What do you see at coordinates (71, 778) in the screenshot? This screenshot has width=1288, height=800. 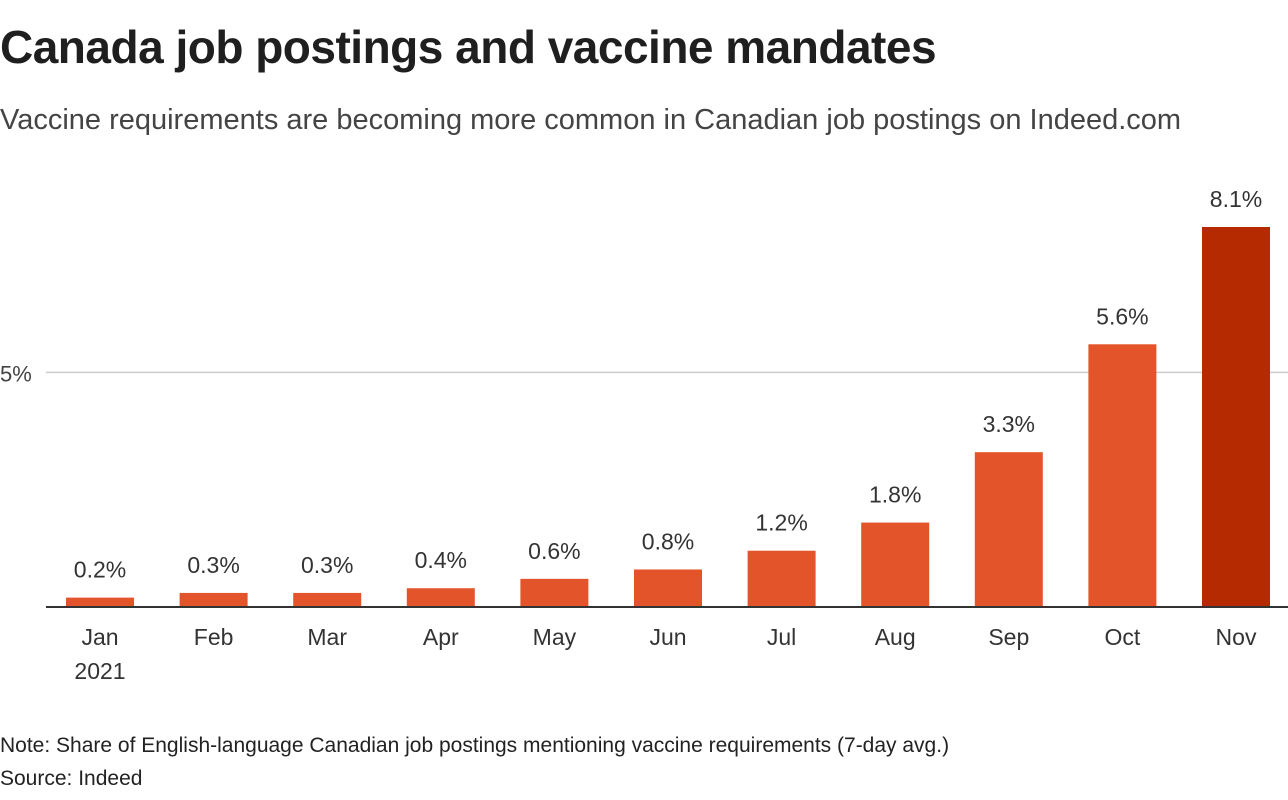 I see `chart-source: Source: Indeed` at bounding box center [71, 778].